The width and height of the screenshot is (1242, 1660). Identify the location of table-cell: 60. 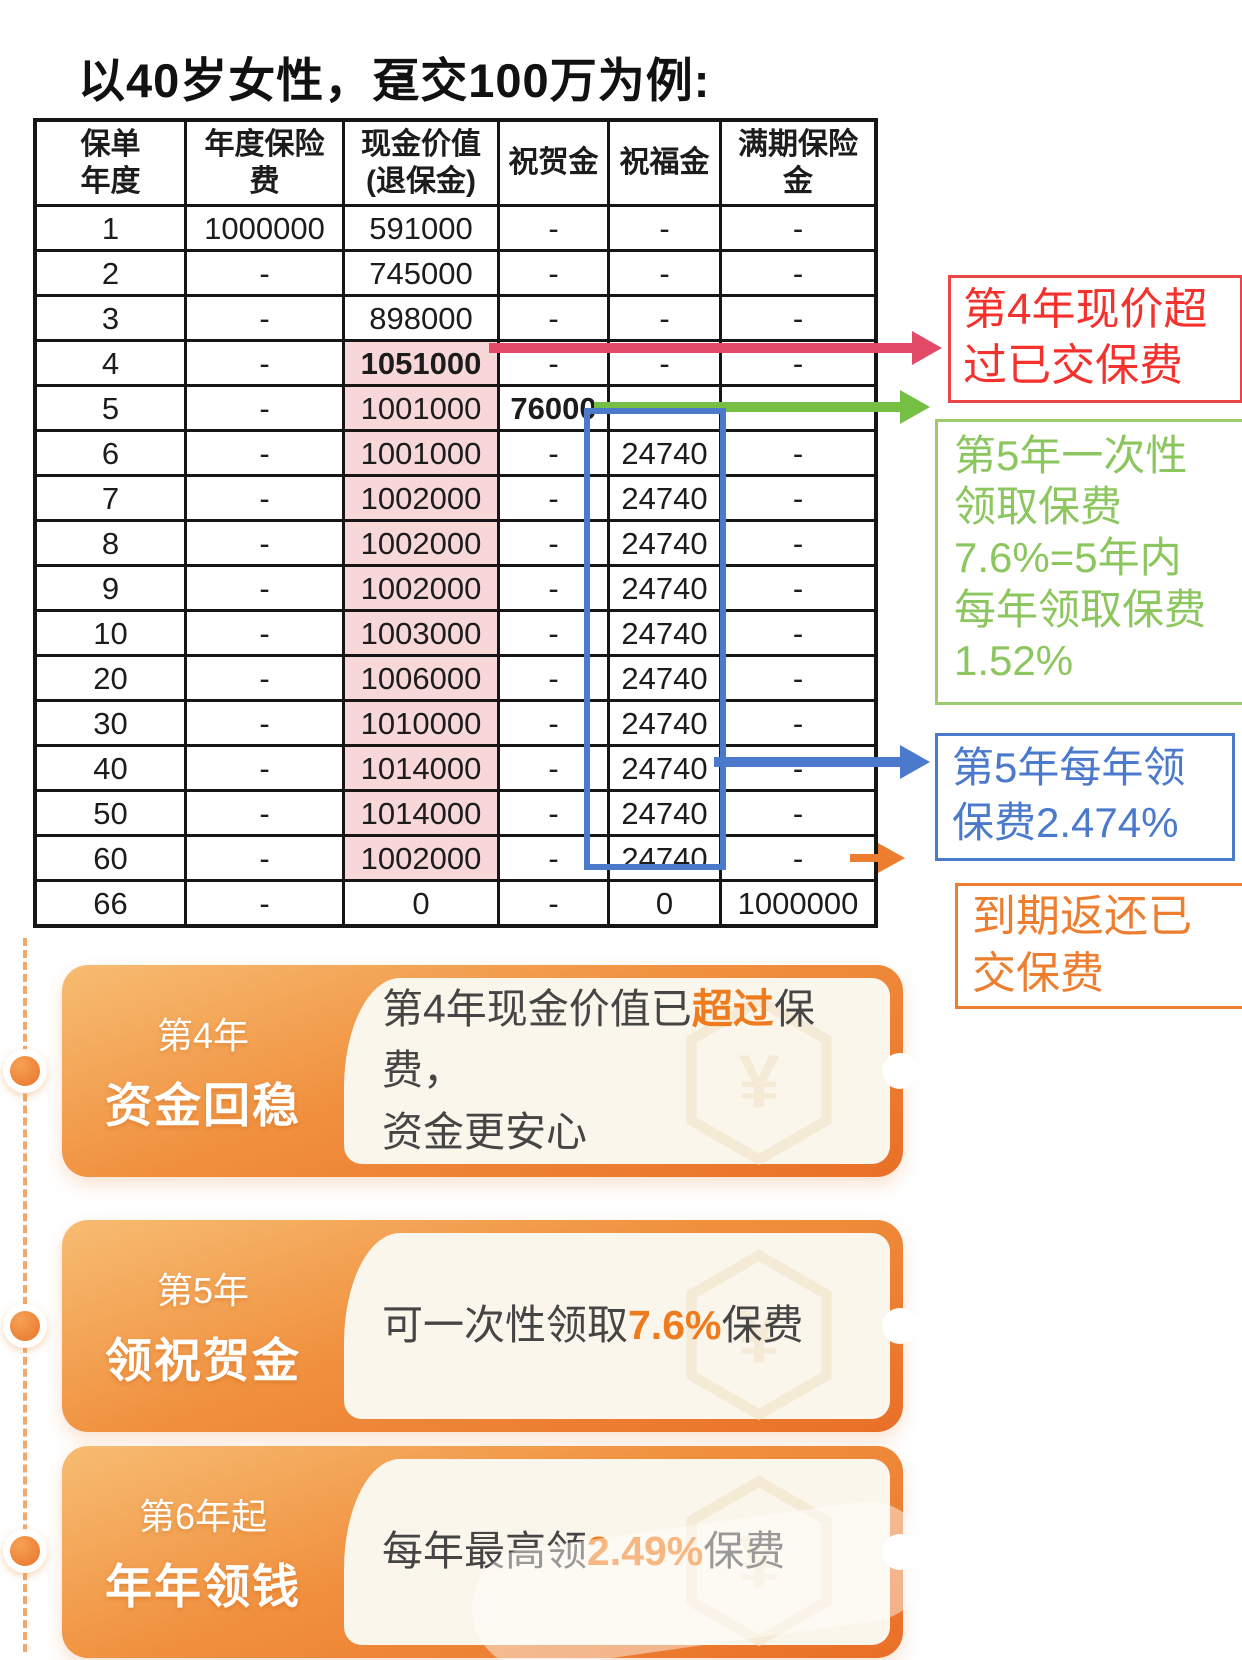
(110, 858).